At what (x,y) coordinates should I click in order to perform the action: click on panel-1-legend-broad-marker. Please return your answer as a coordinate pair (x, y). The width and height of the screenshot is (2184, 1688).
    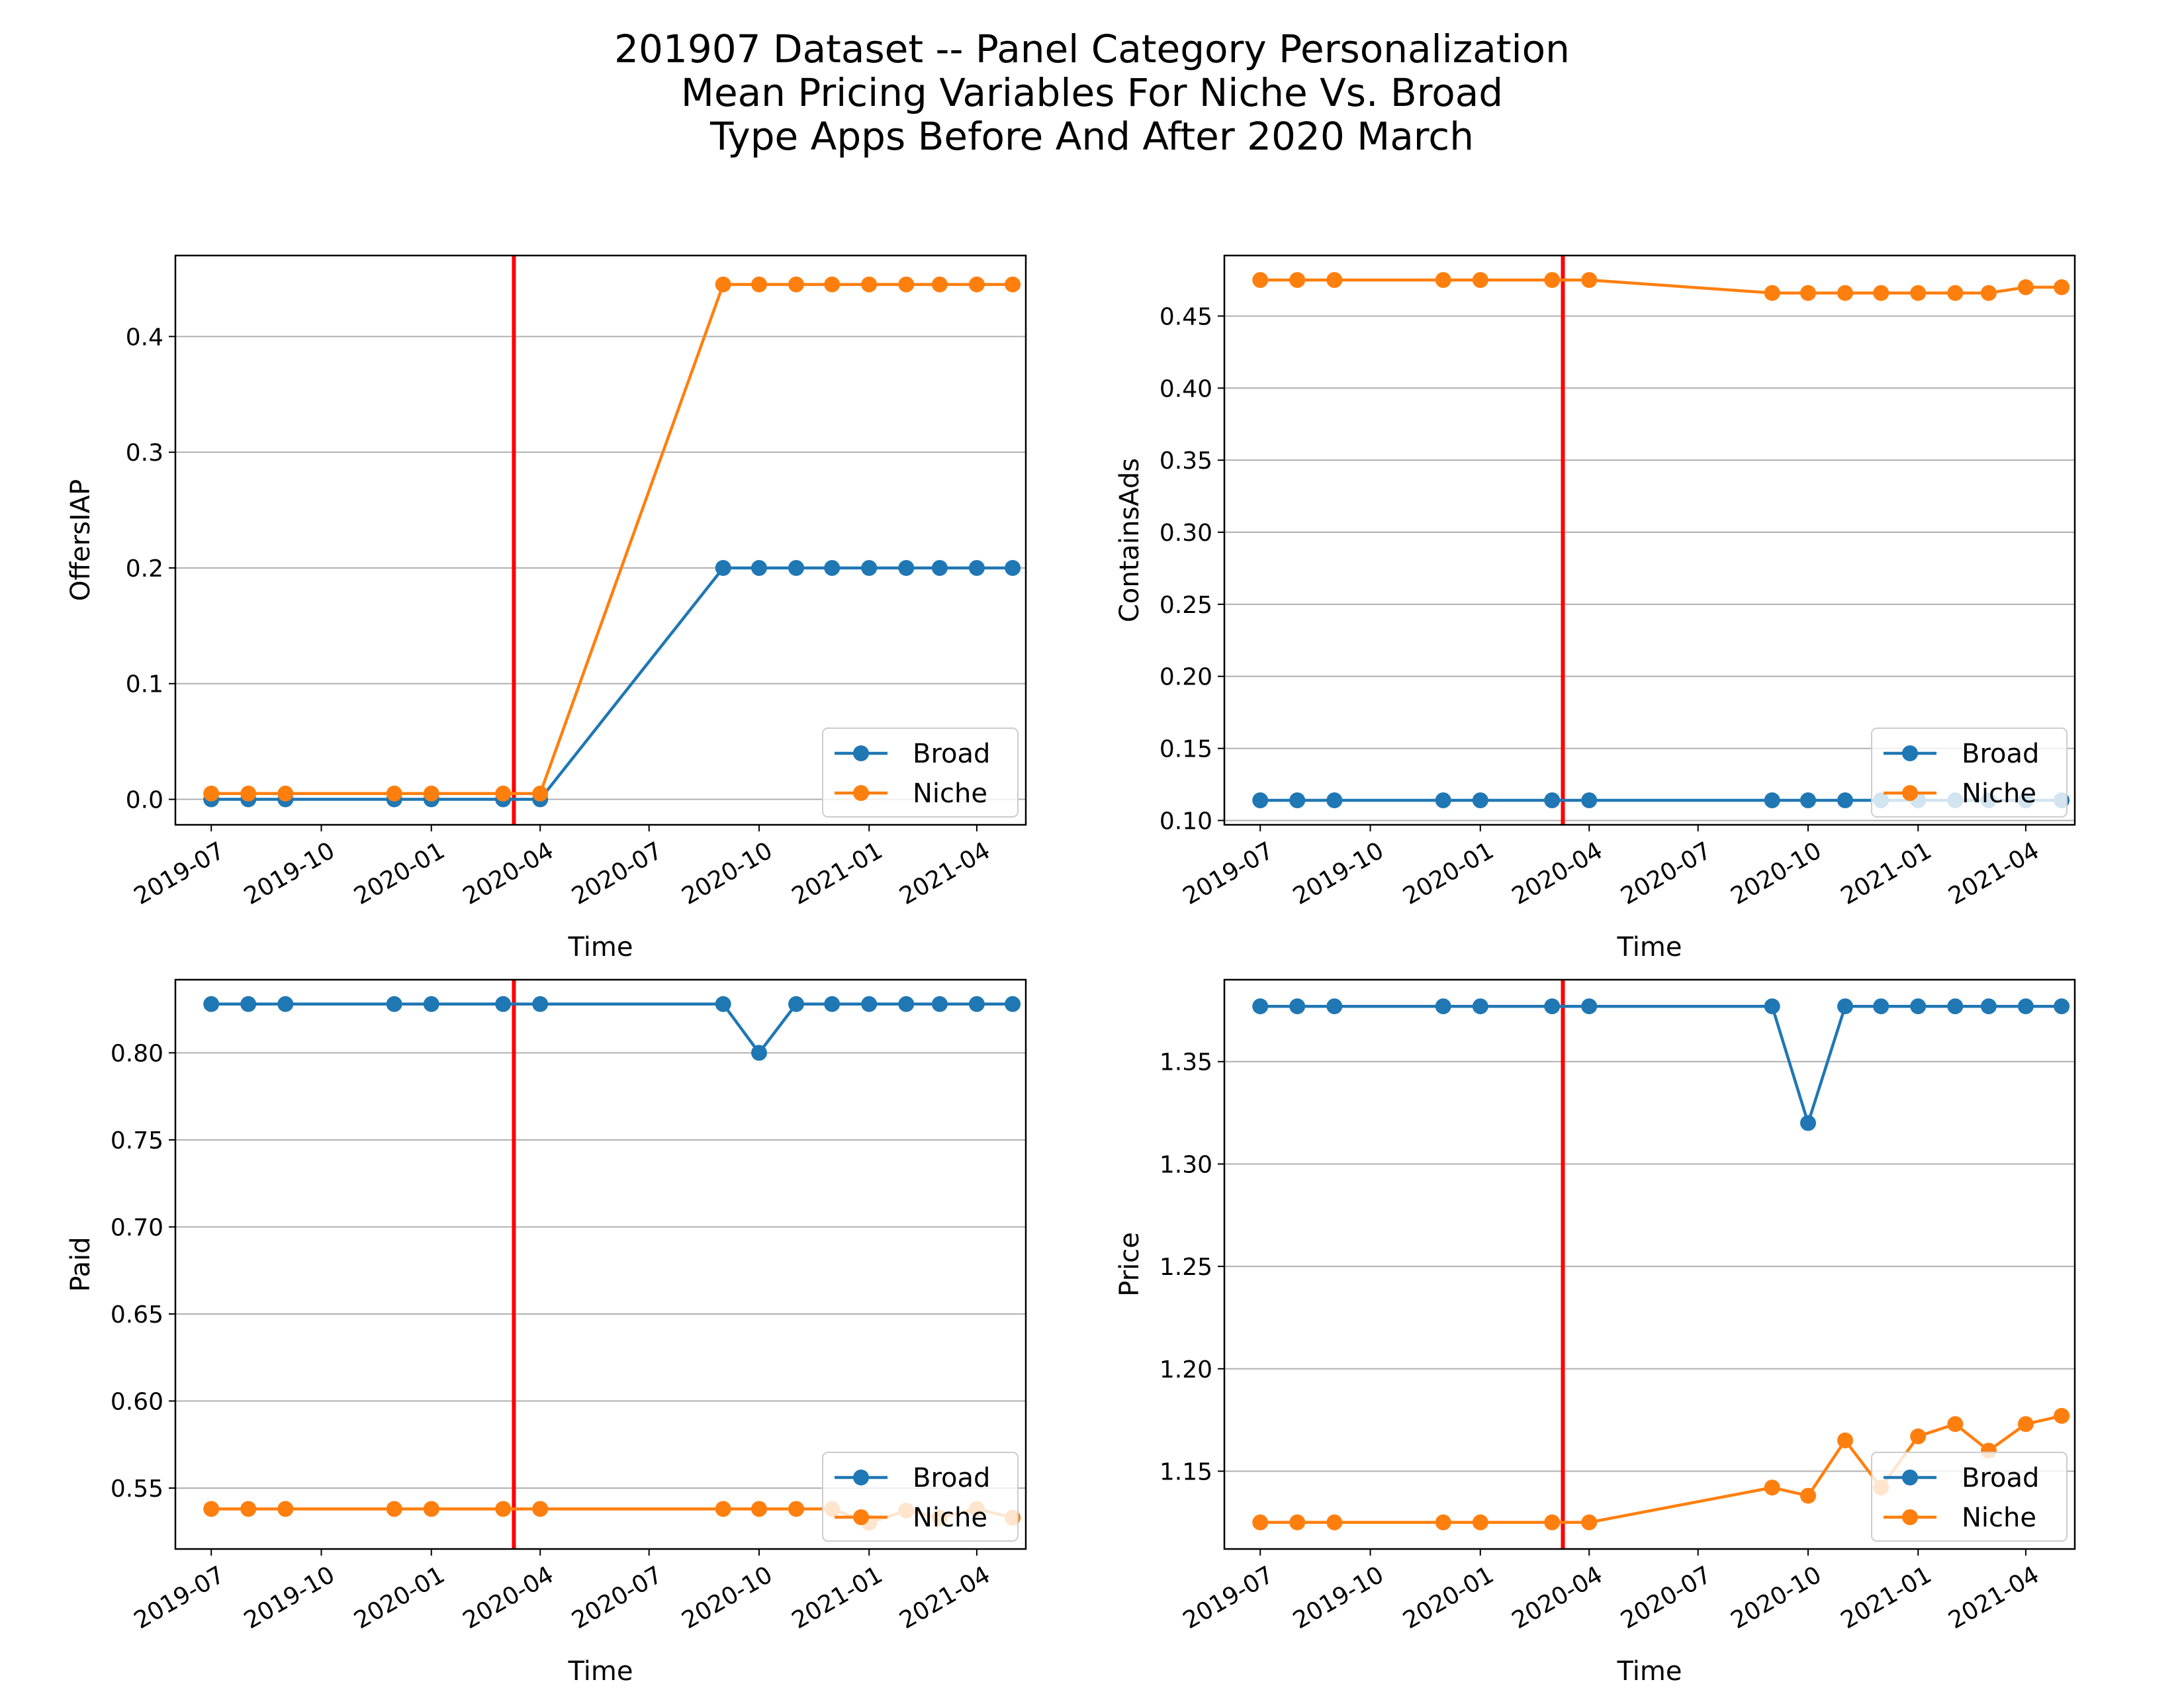
    Looking at the image, I should click on (861, 753).